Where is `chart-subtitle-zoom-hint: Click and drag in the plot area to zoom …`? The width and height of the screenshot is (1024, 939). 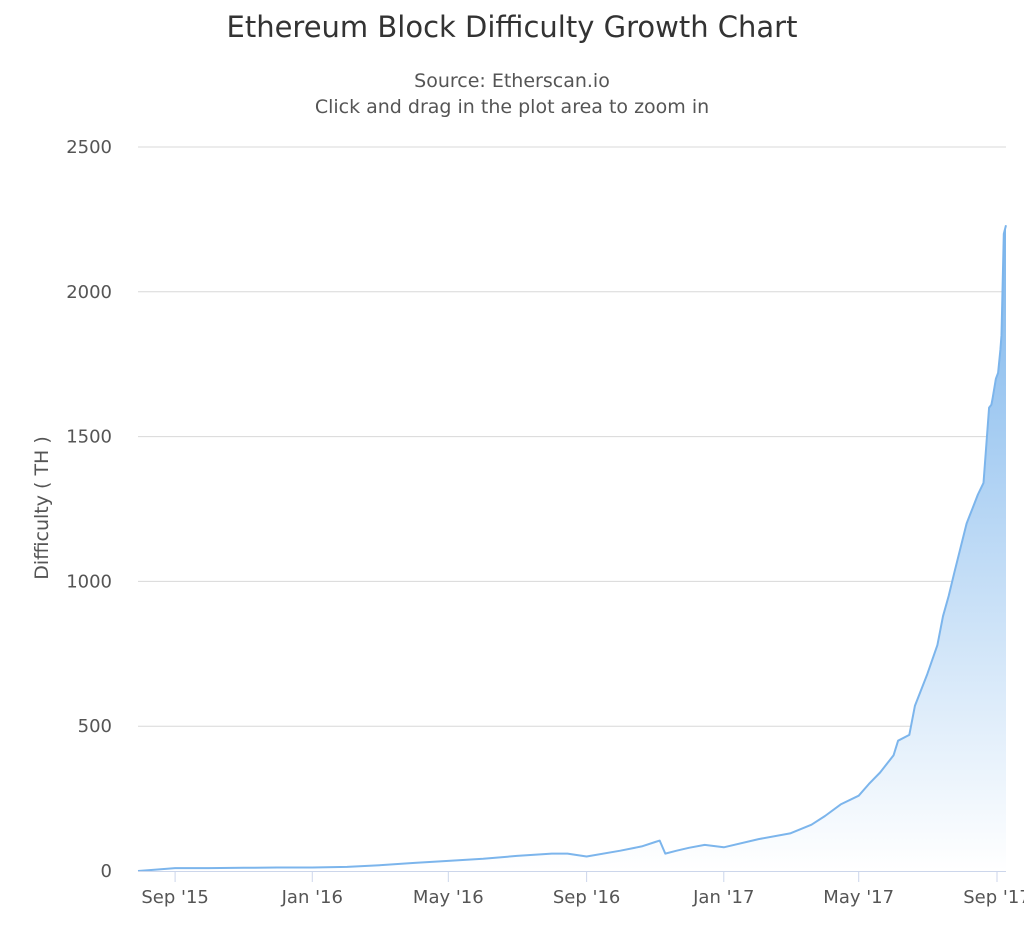 chart-subtitle-zoom-hint: Click and drag in the plot area to zoom … is located at coordinates (512, 107).